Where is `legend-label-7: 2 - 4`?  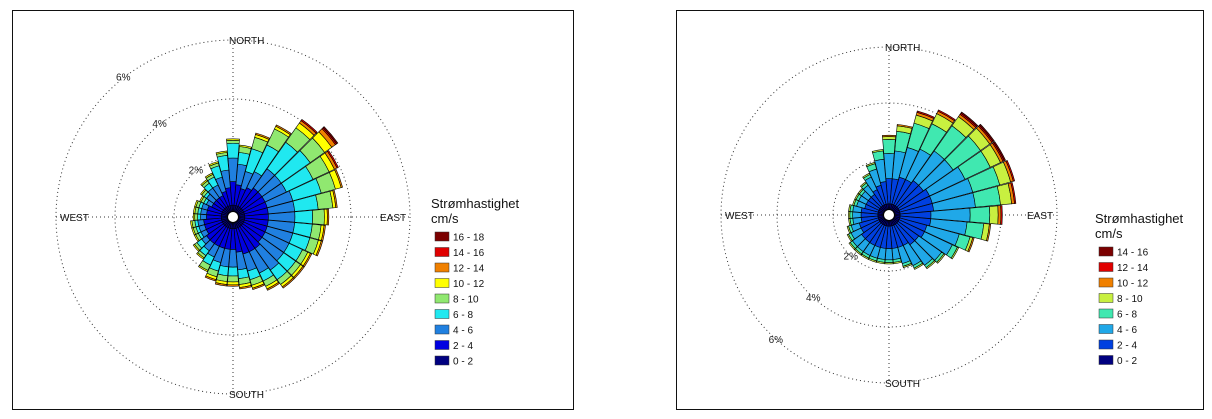
legend-label-7: 2 - 4 is located at coordinates (463, 346).